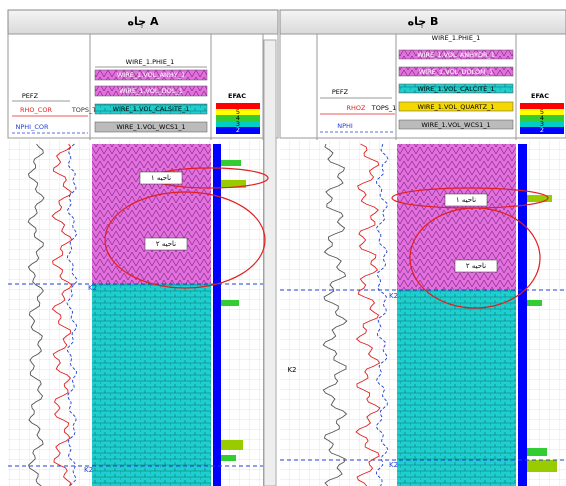 This screenshot has width=566, height=486. I want to click on lithology-label: WIRE_1.VOL_CALCITE_1, so click(455, 89).